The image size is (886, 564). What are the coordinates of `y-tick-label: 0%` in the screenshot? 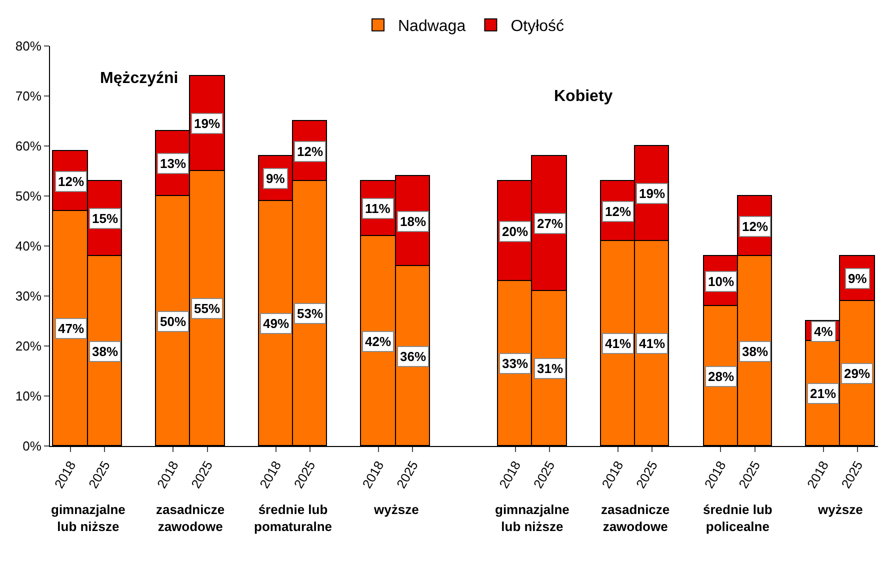 It's located at (32, 446).